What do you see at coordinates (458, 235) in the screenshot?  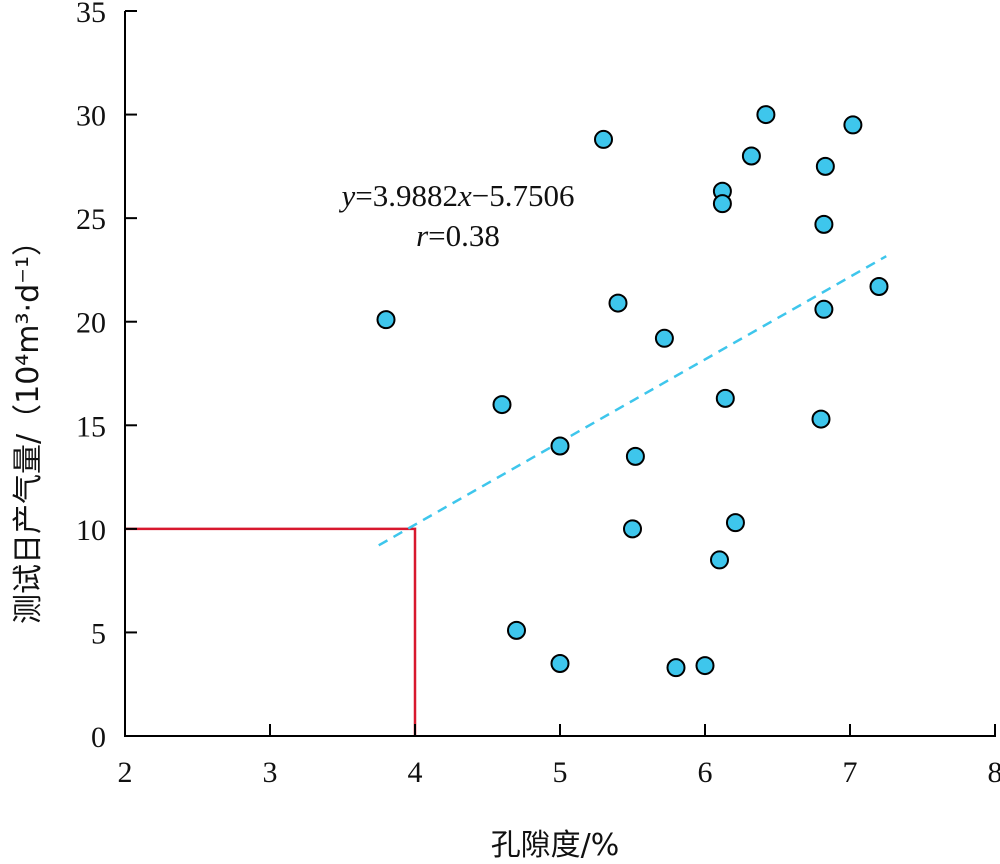 I see `correlation-coefficient: r=0.38` at bounding box center [458, 235].